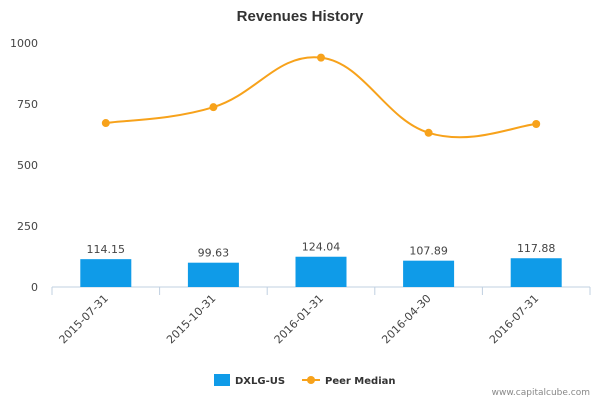  Describe the element at coordinates (536, 248) in the screenshot. I see `bar-data-label: 117.88` at that location.